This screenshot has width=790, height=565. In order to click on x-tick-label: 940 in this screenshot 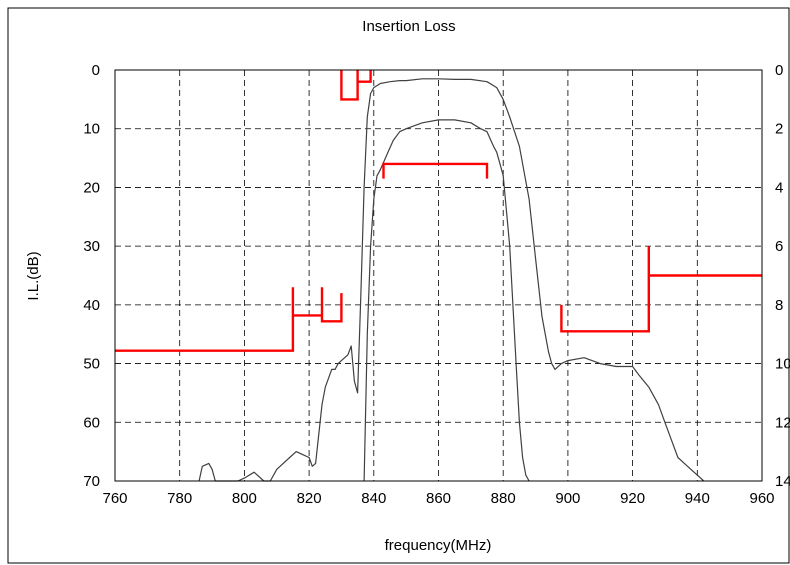, I will do `click(697, 498)`.